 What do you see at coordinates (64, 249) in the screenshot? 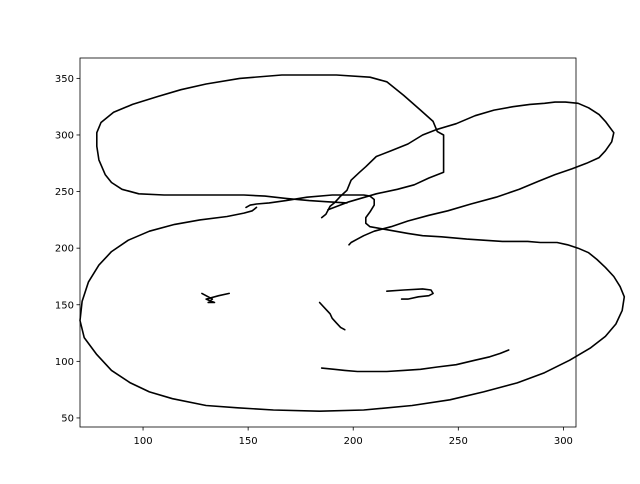
I see `y-tick-label: 200` at bounding box center [64, 249].